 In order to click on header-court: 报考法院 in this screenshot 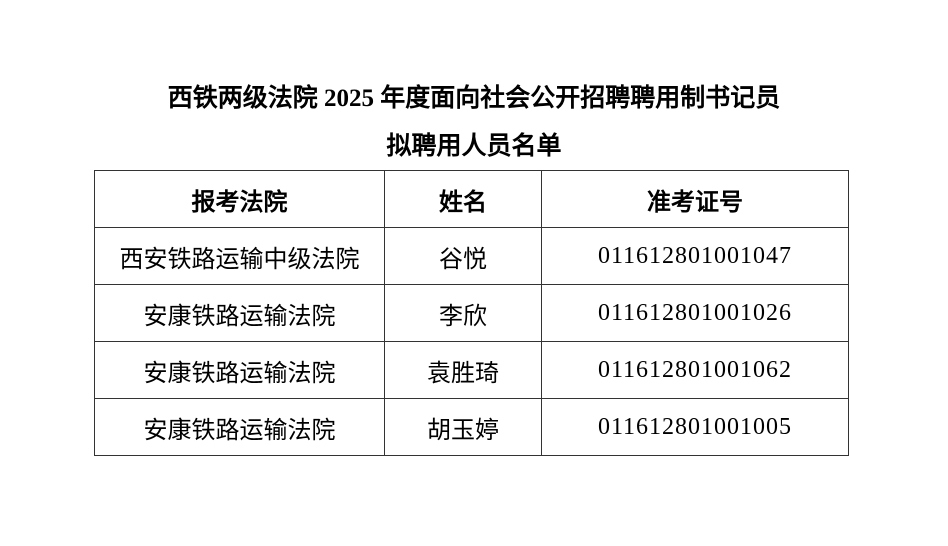, I will do `click(239, 199)`.